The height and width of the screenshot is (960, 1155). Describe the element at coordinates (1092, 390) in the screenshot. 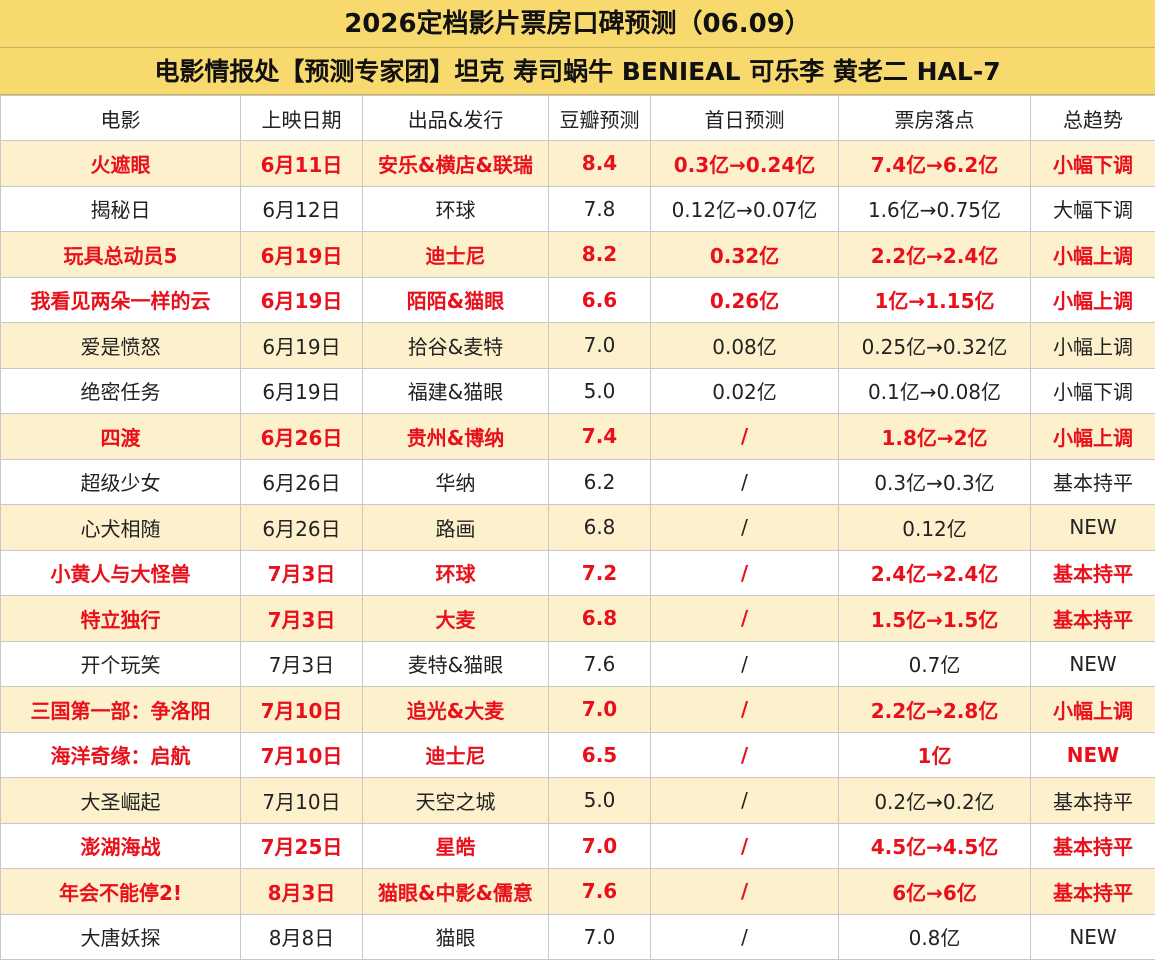

I see `cell: 小幅下调` at that location.